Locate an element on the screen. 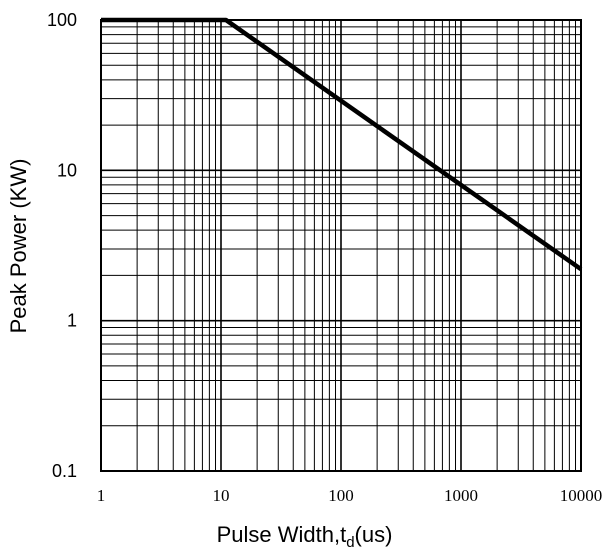 The width and height of the screenshot is (609, 559). x-axis-label: Pulse Width,td(us) is located at coordinates (304, 536).